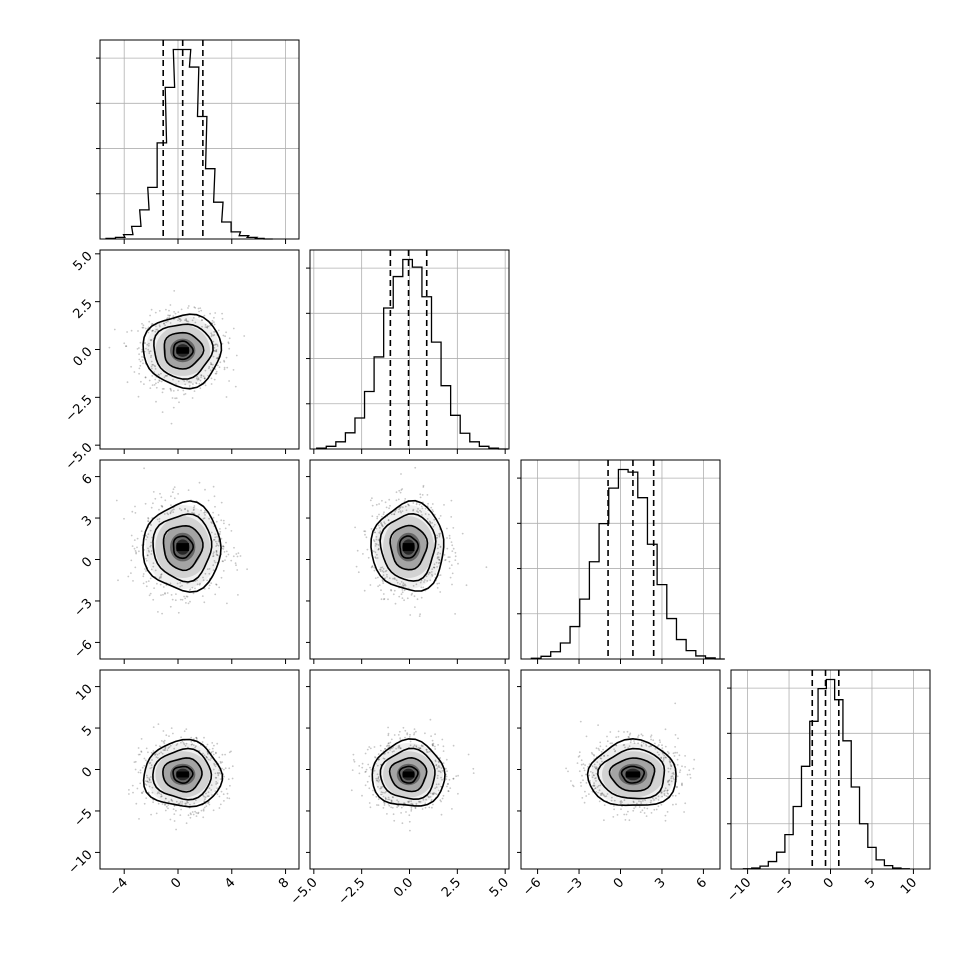  What do you see at coordinates (660, 883) in the screenshot?
I see `x-tick-label: 3` at bounding box center [660, 883].